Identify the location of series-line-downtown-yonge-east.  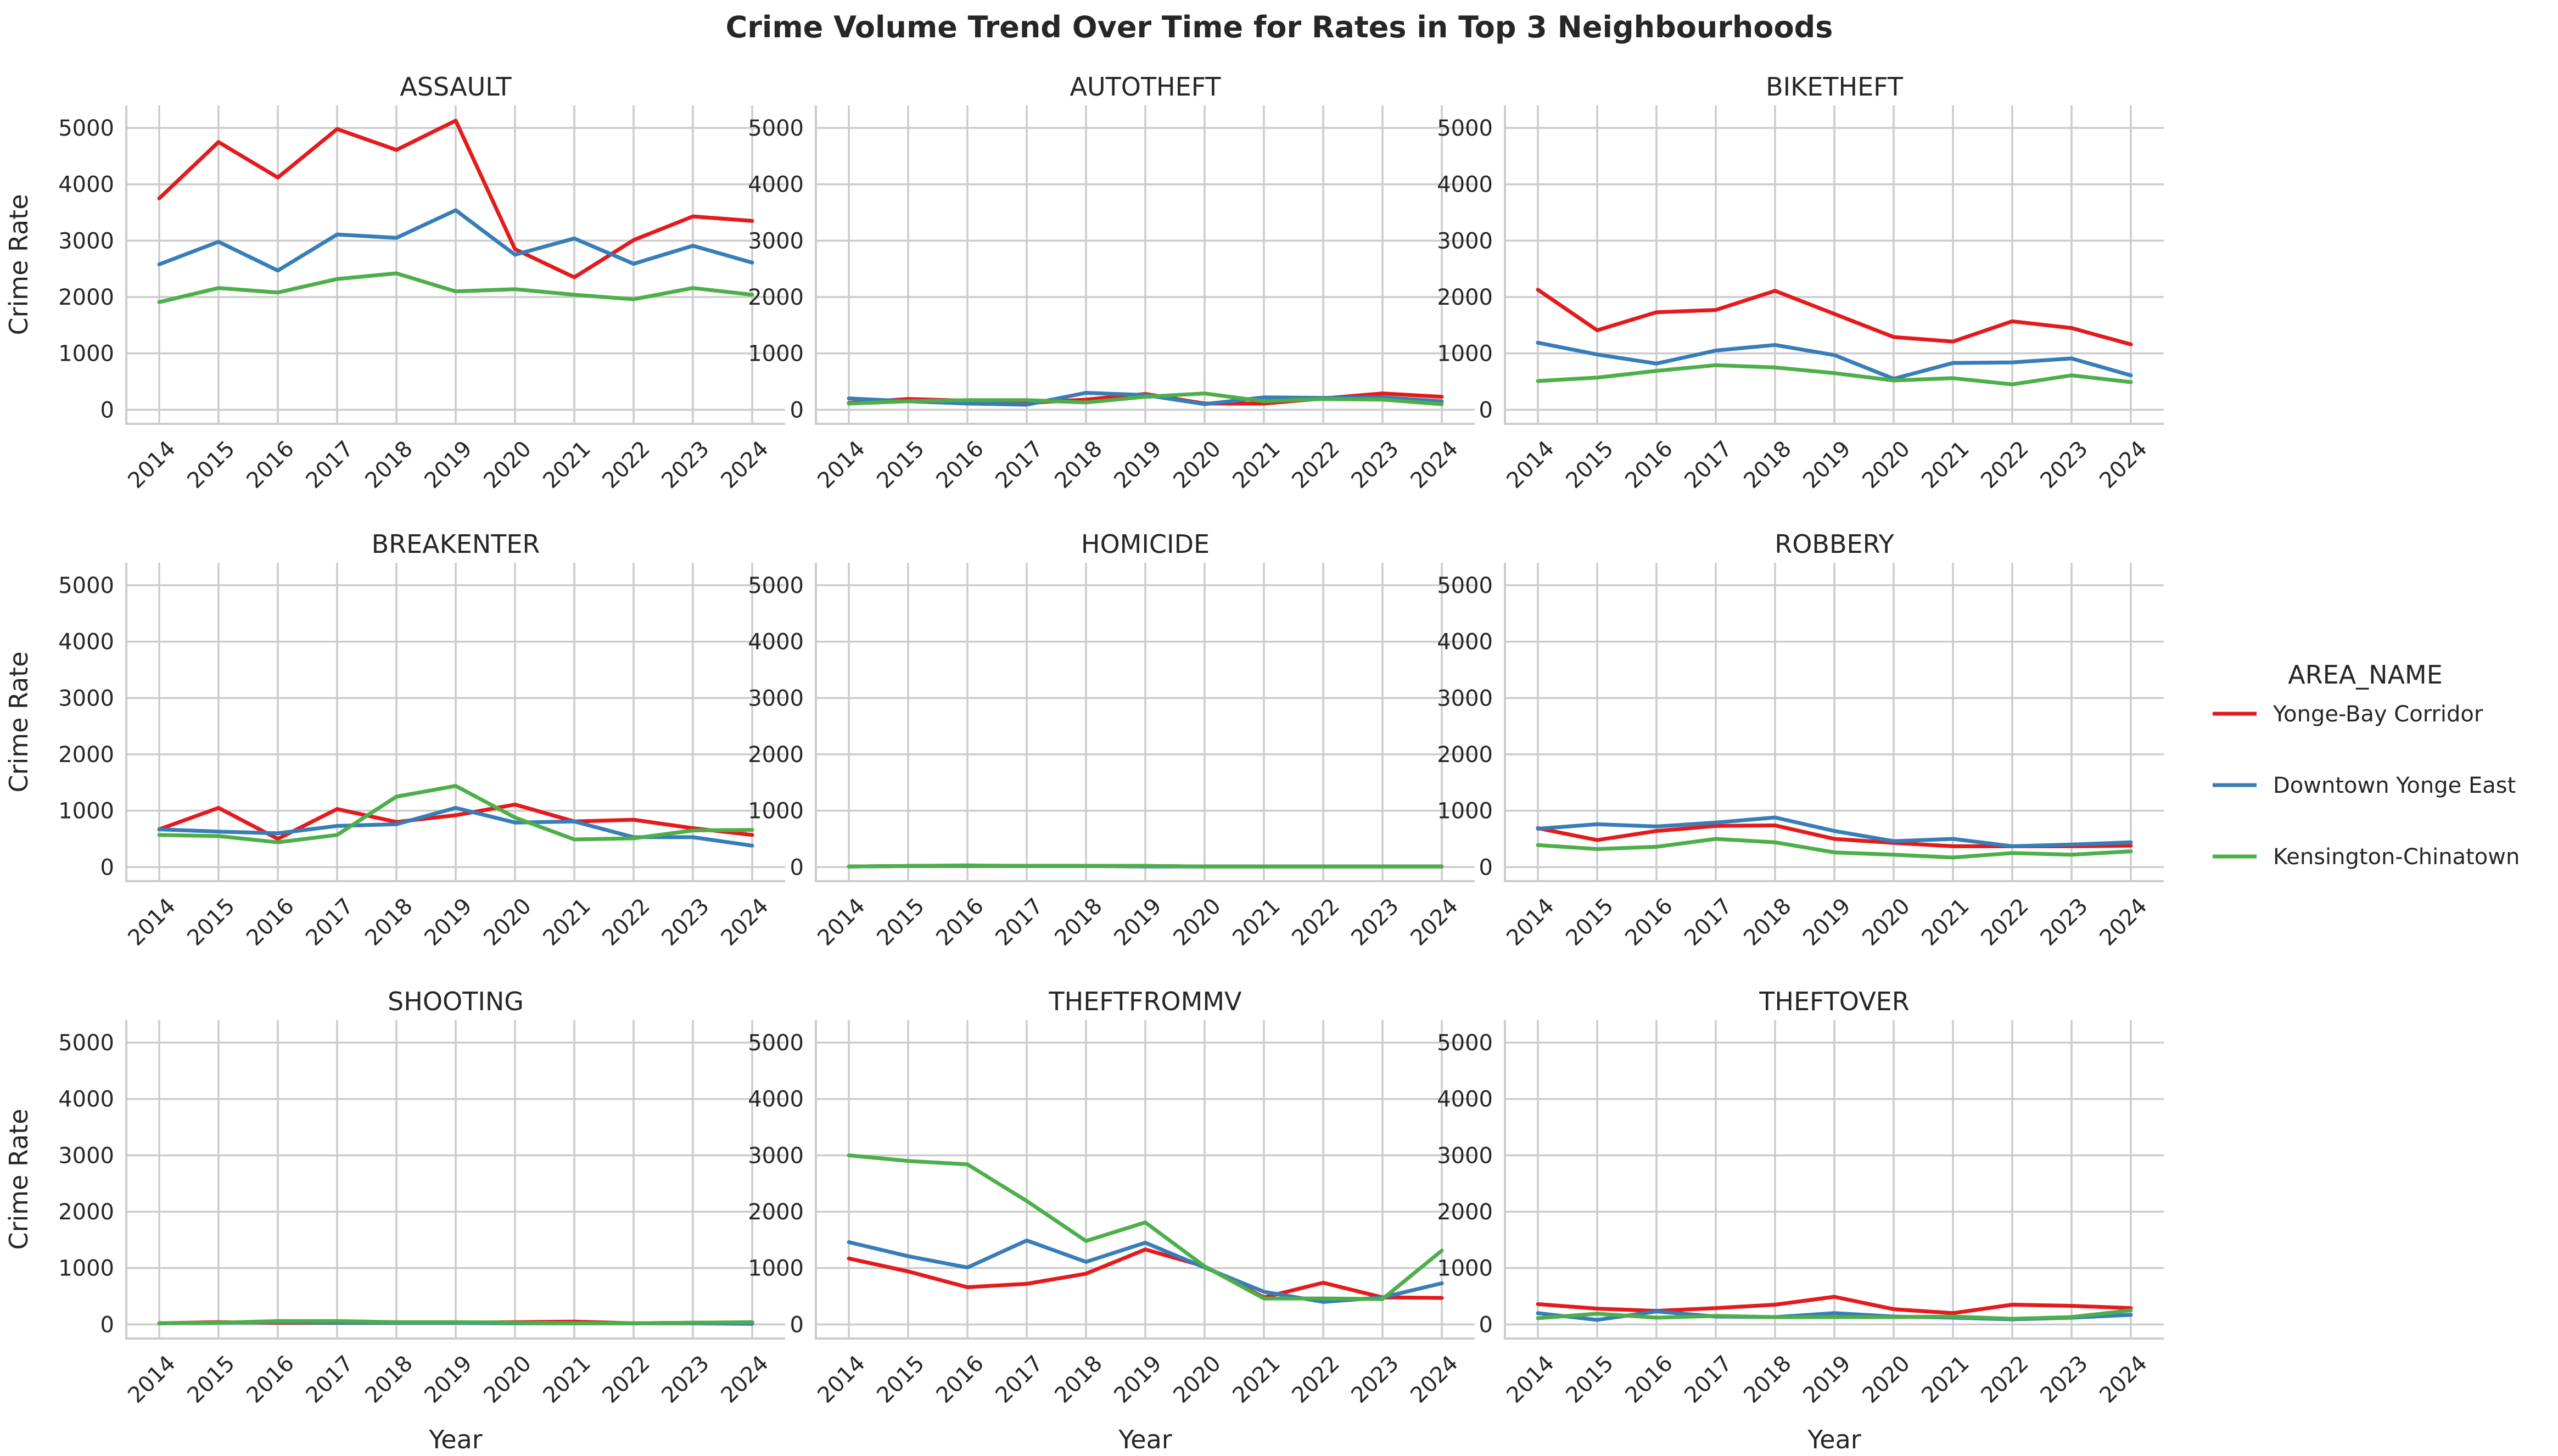
(455, 241).